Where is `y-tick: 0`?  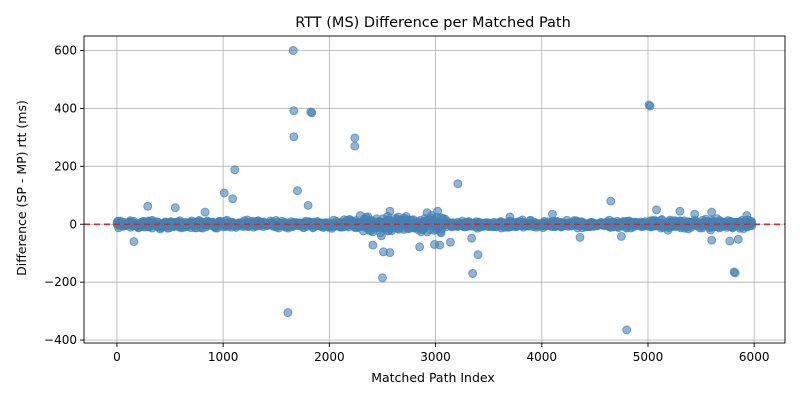 y-tick: 0 is located at coordinates (76, 224).